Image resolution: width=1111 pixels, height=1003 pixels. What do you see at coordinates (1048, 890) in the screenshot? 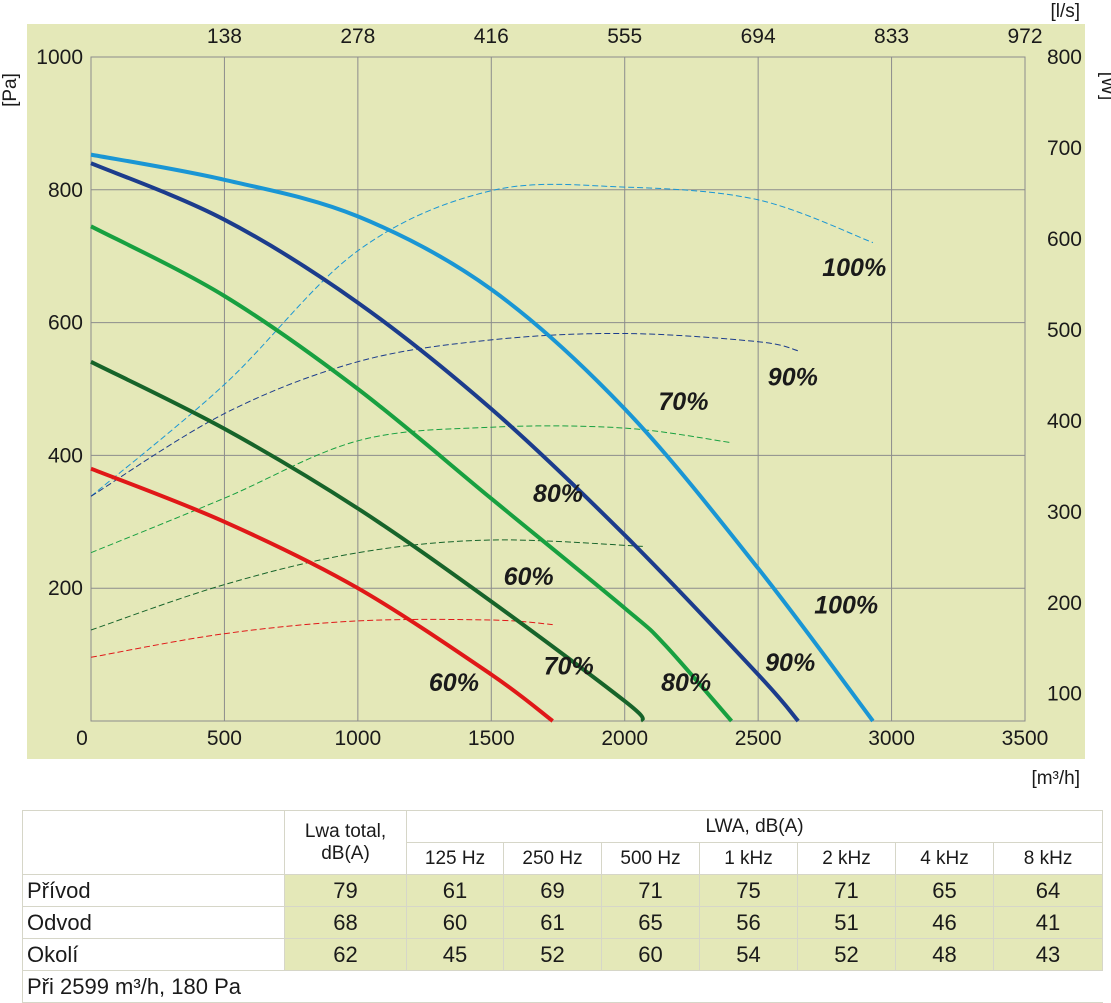
I see `band-value-cell: 64` at bounding box center [1048, 890].